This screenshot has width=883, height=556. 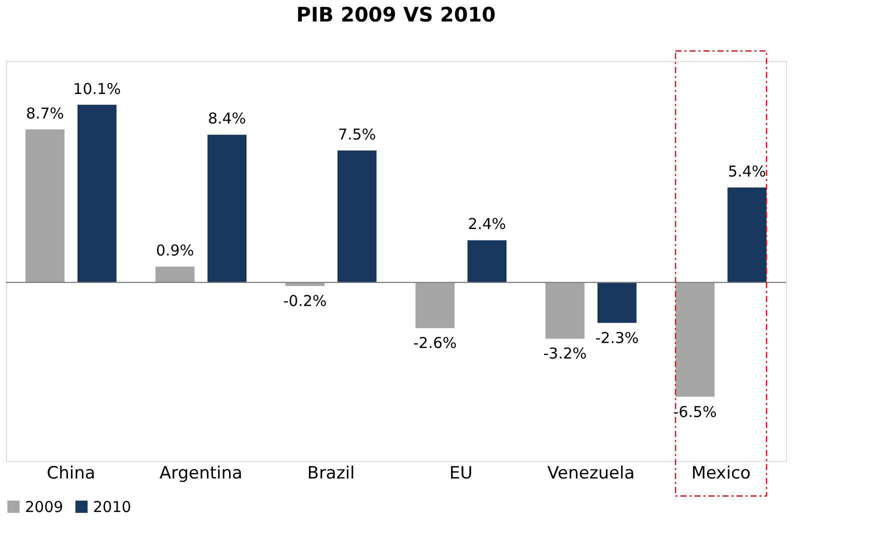 I want to click on data-label: 0.9%, so click(x=175, y=251).